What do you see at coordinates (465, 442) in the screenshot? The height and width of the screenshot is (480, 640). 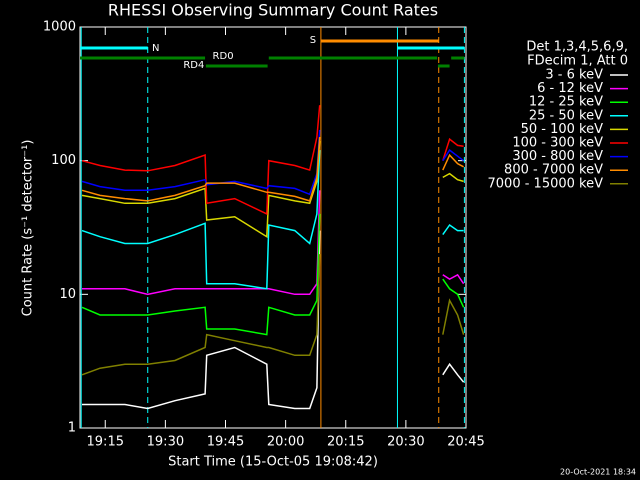 I see `x-tick-label: 20:45` at bounding box center [465, 442].